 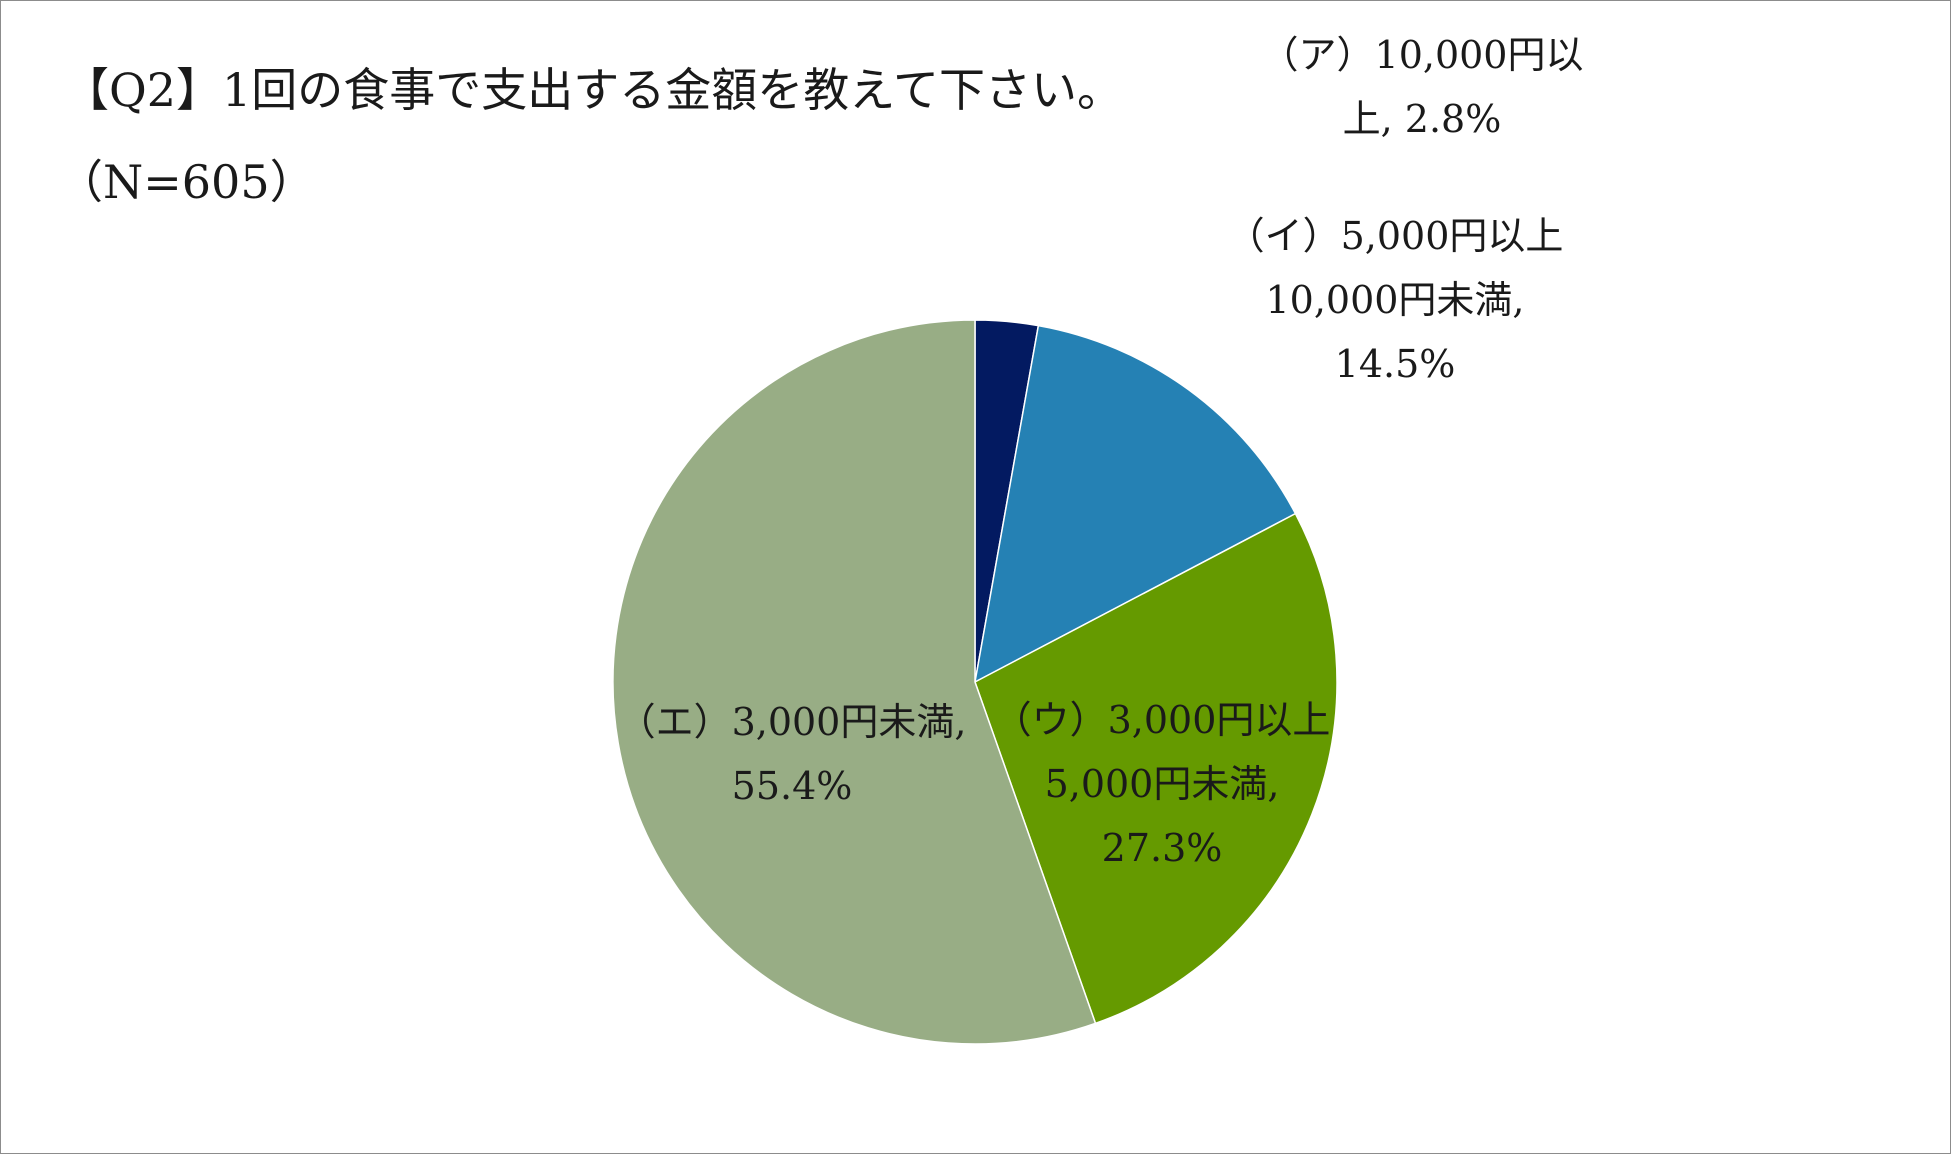 I want to click on data-label-3-line-2: 5,000円未満,, so click(x=1162, y=784).